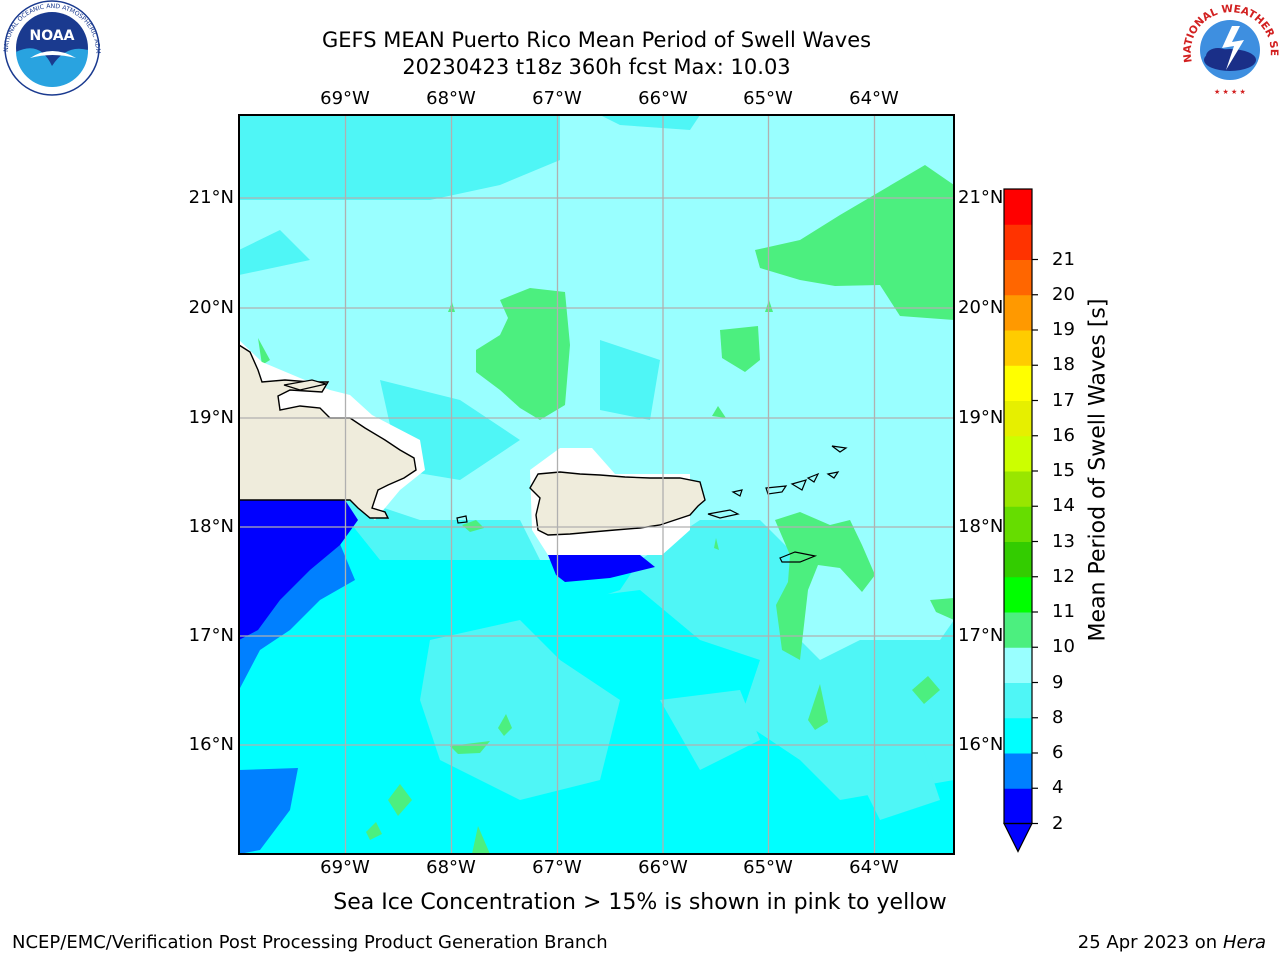 This screenshot has width=1280, height=960. Describe the element at coordinates (211, 197) in the screenshot. I see `lat-label-left: 21°N` at that location.